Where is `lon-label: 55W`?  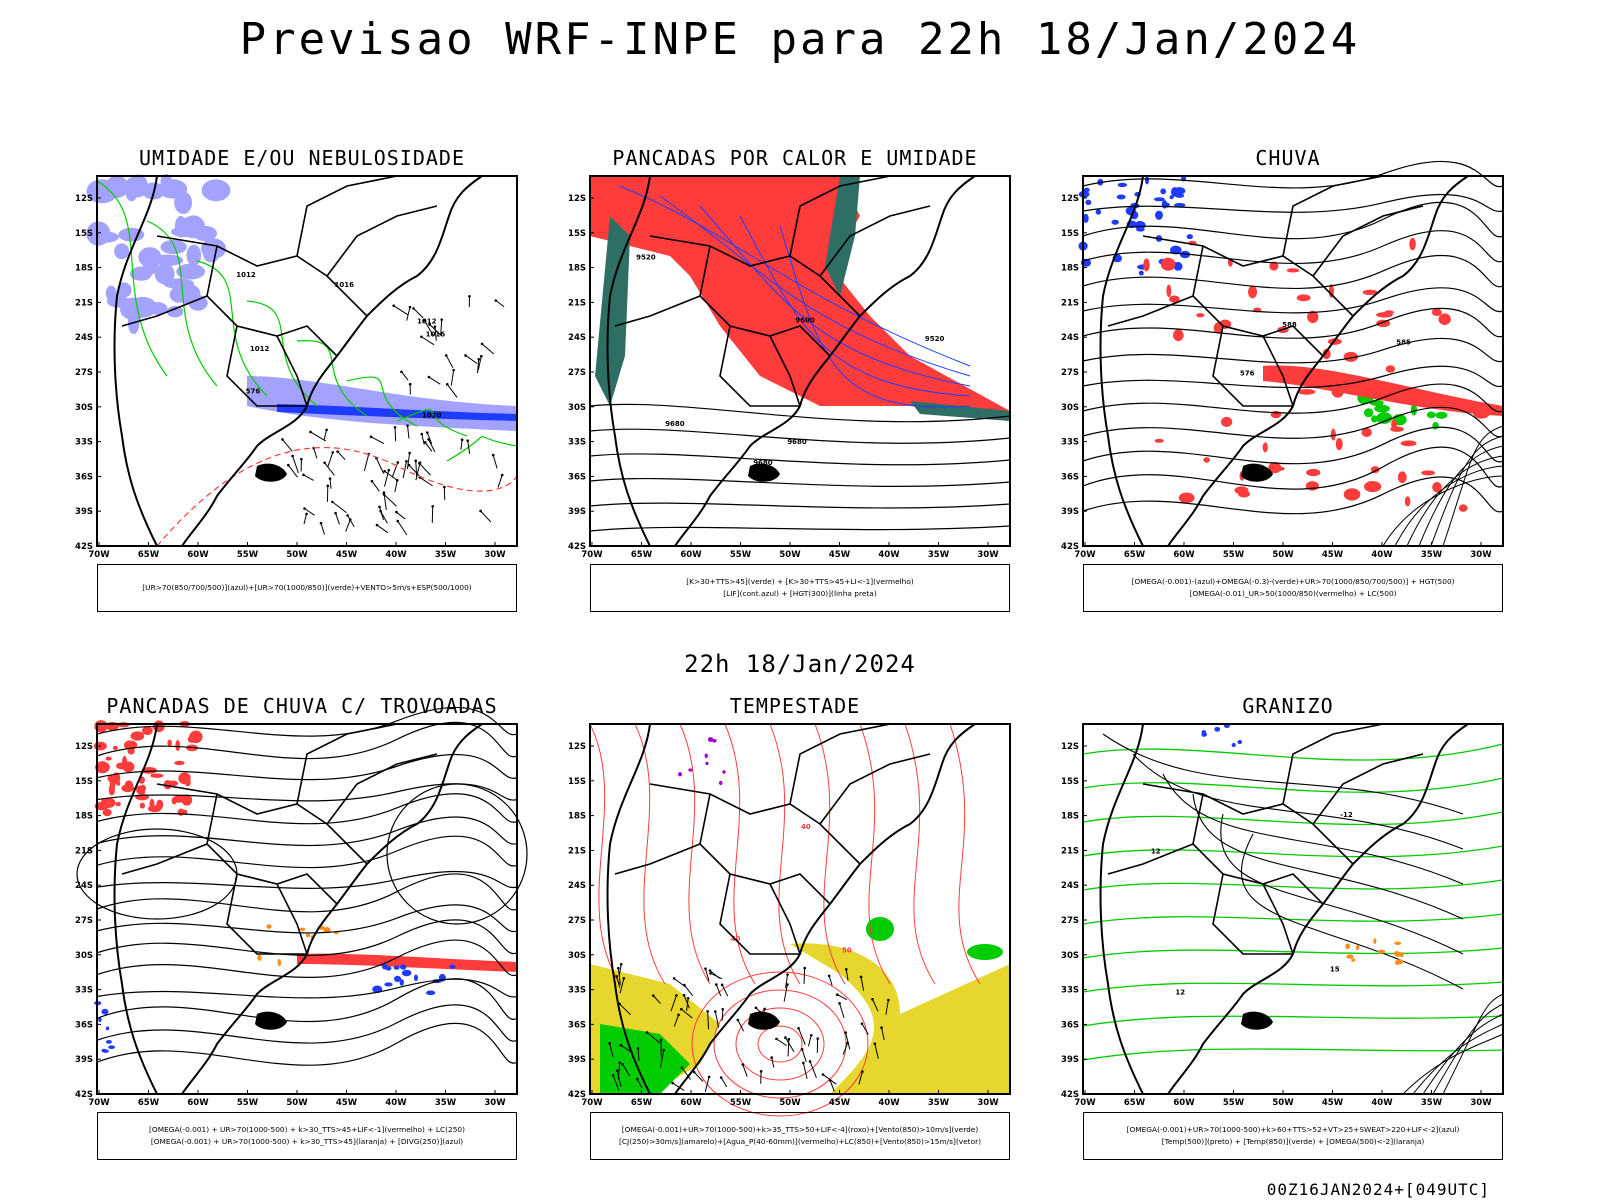 lon-label: 55W is located at coordinates (741, 555).